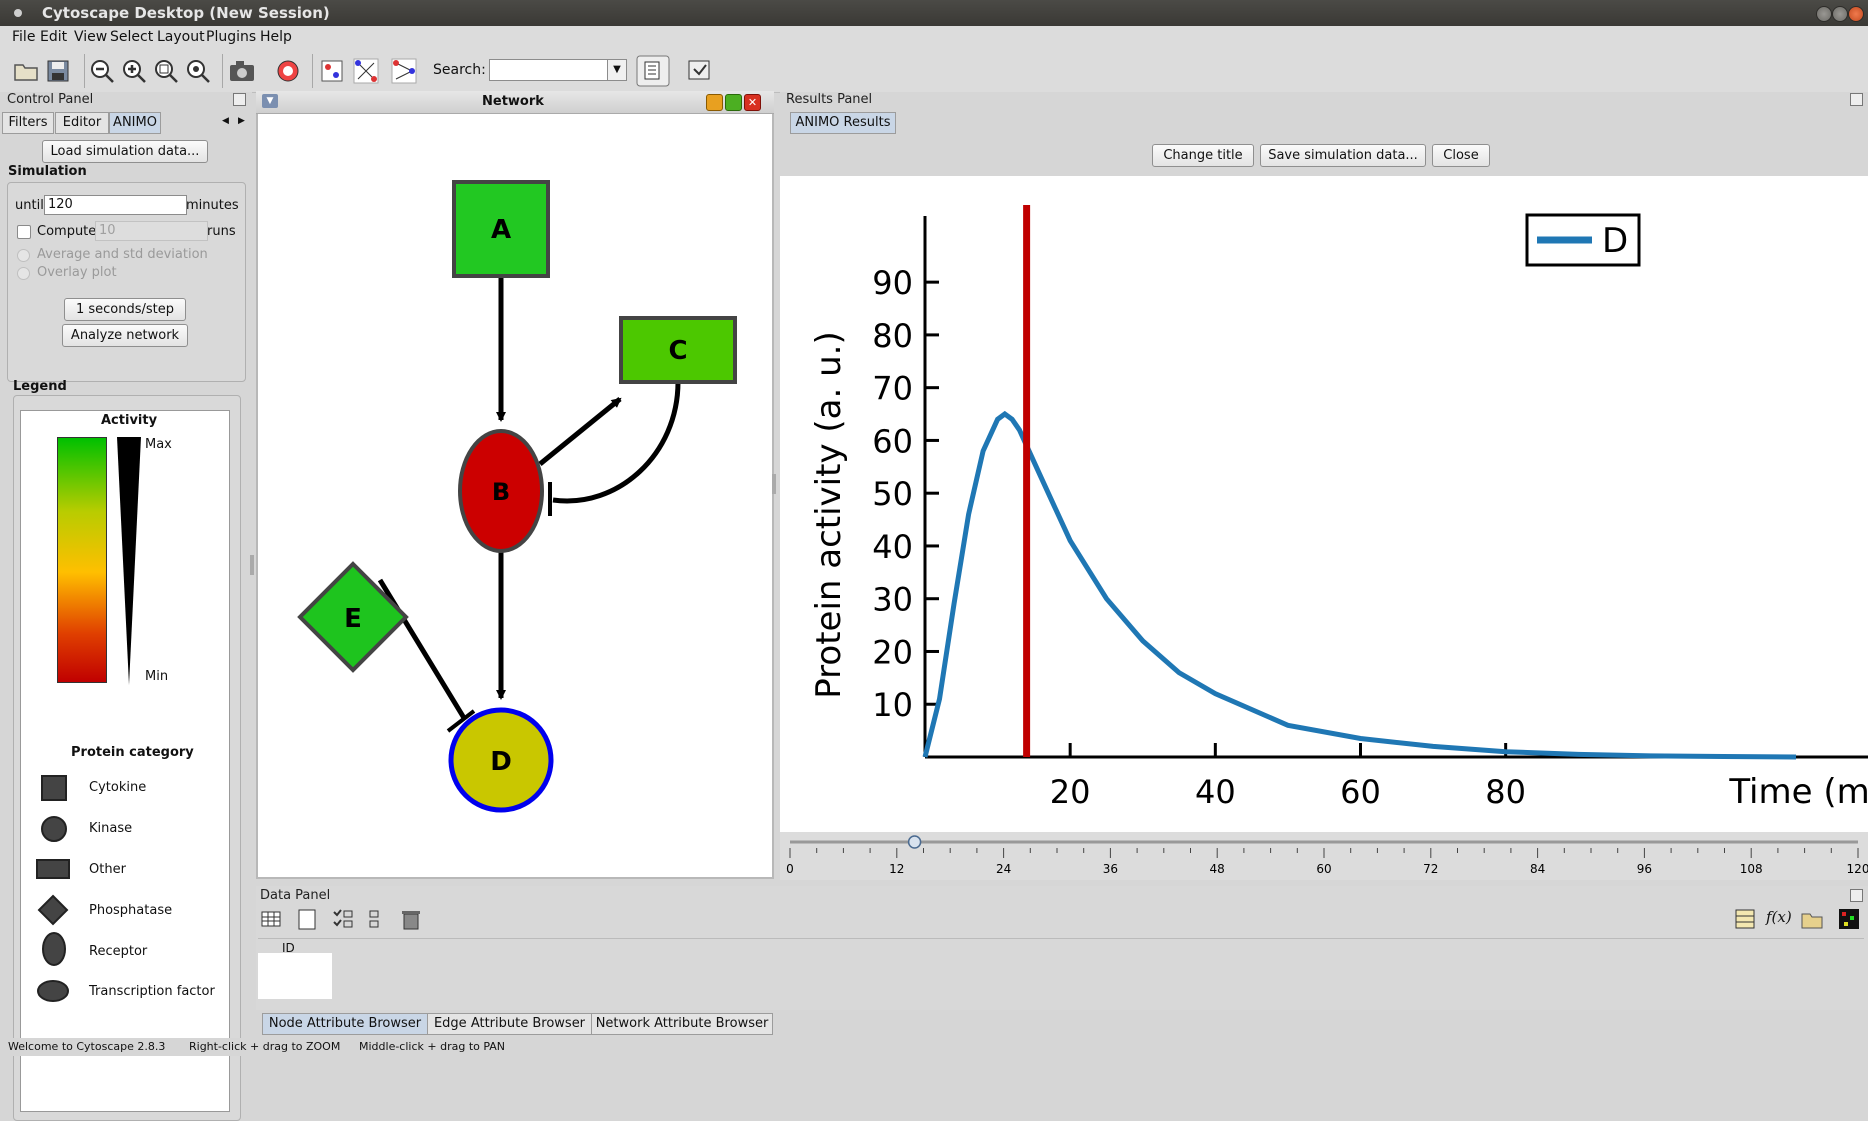 This screenshot has height=1121, width=1868. I want to click on edge-b-c, so click(580, 431).